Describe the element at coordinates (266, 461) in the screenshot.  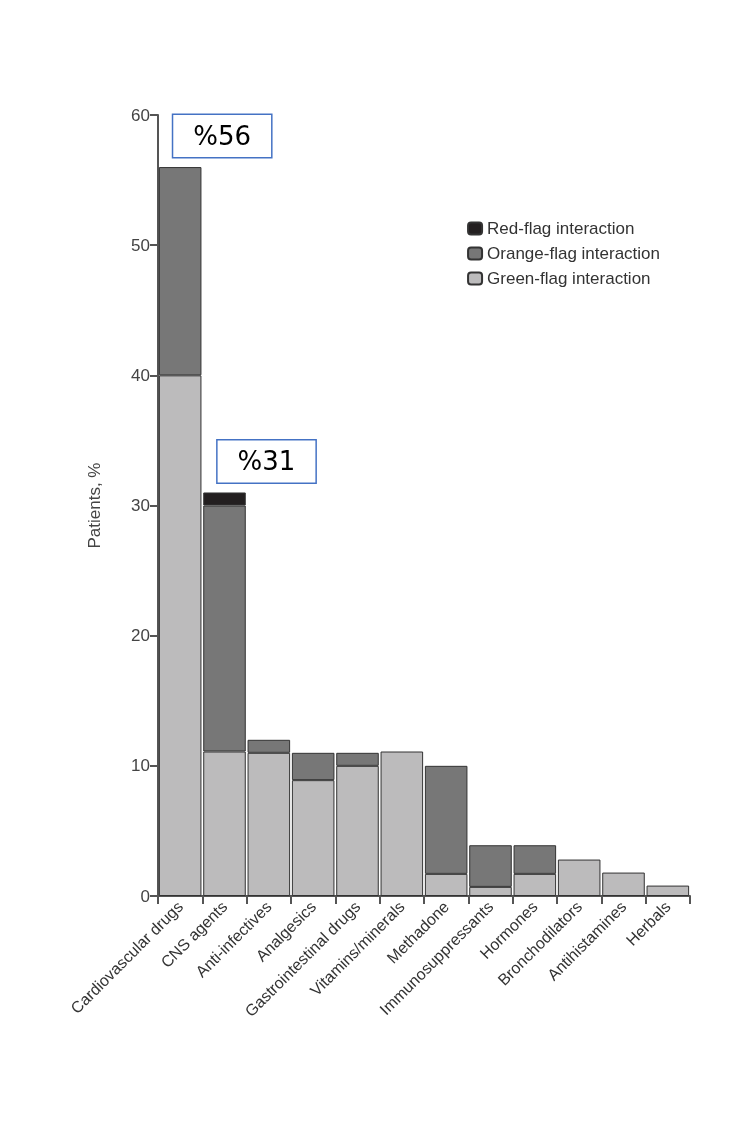
I see `annotation: %31` at that location.